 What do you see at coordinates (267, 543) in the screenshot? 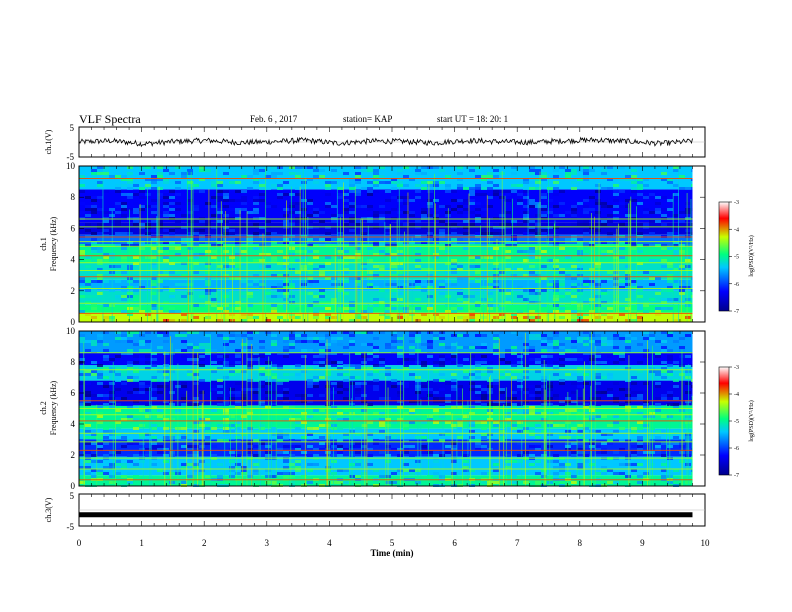
I see `x-tick-label: 3` at bounding box center [267, 543].